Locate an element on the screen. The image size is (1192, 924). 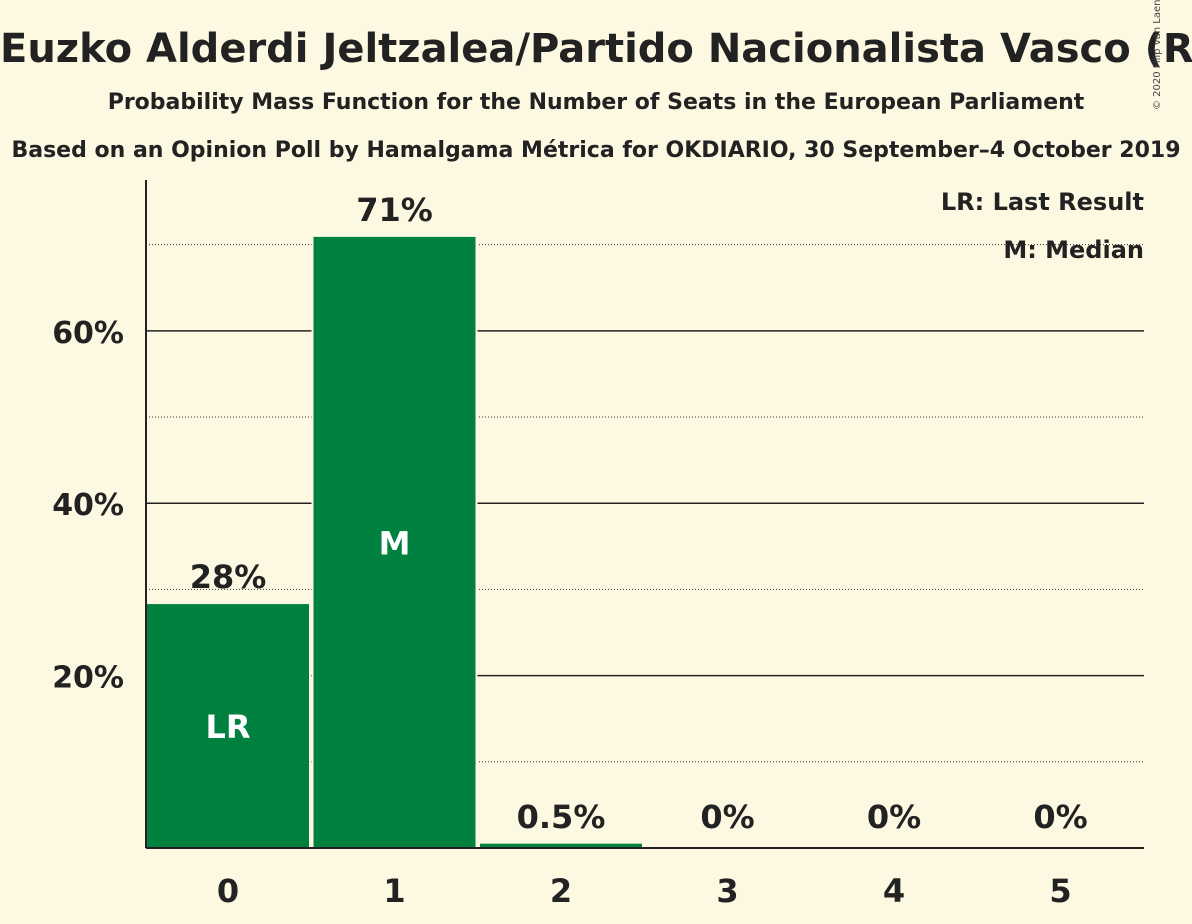
x-tick-label: 4 is located at coordinates (894, 891).